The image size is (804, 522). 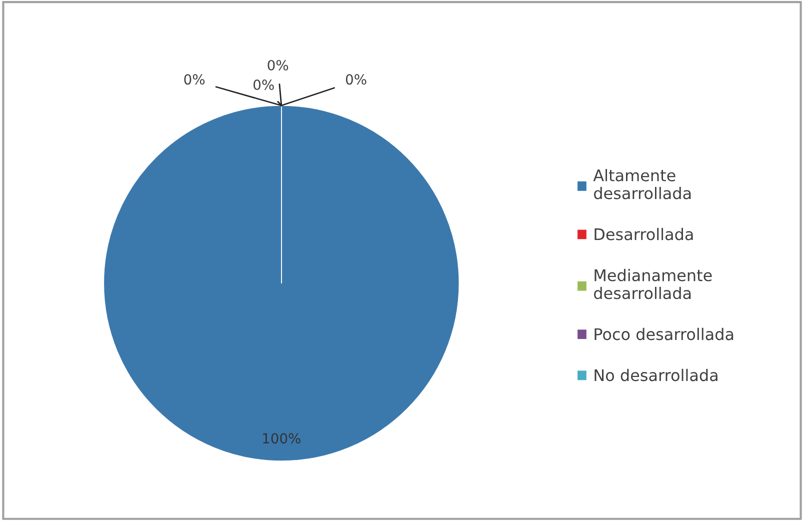 I want to click on legend-label: Altamente desarrollada, so click(x=642, y=184).